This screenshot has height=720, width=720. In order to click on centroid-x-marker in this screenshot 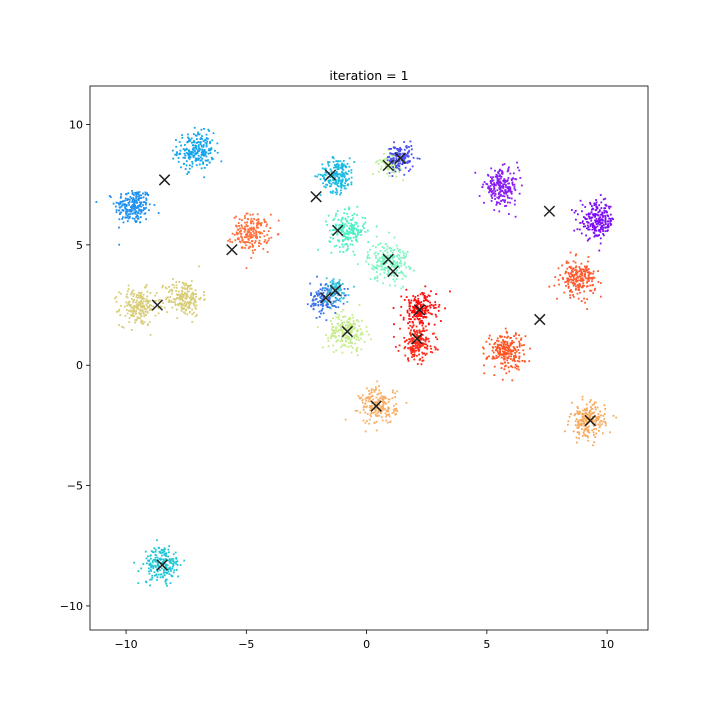, I will do `click(325, 298)`.